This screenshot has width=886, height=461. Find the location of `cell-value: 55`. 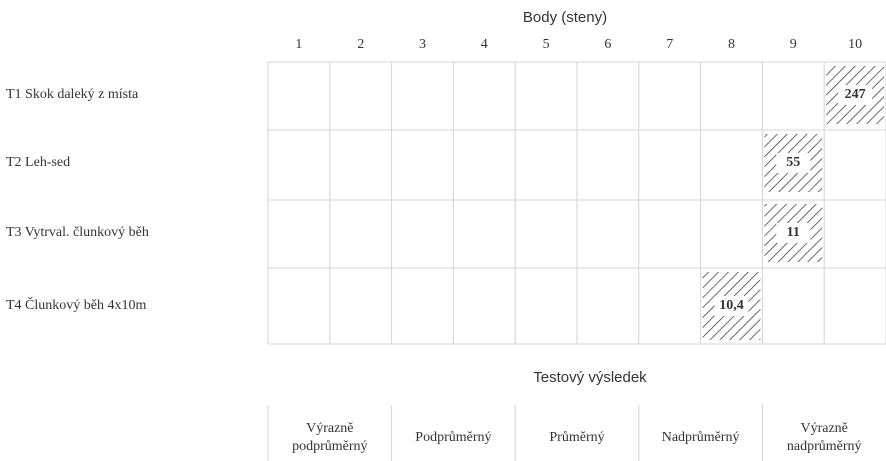

cell-value: 55 is located at coordinates (793, 162).